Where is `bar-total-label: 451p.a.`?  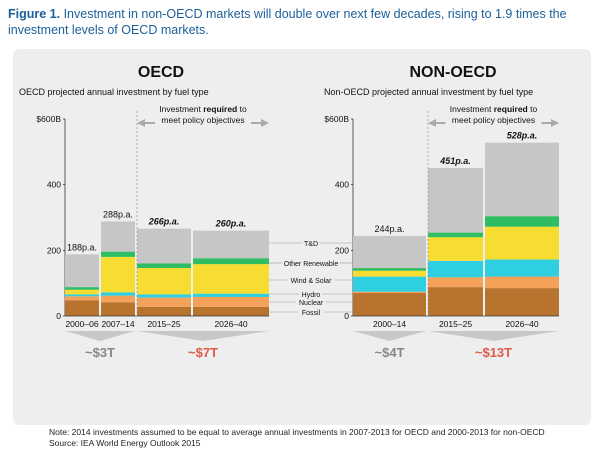 bar-total-label: 451p.a. is located at coordinates (455, 161).